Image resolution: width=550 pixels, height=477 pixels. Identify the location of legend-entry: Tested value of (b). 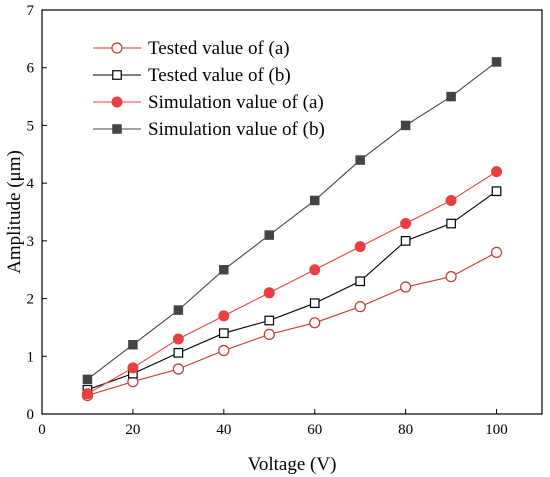
(192, 75).